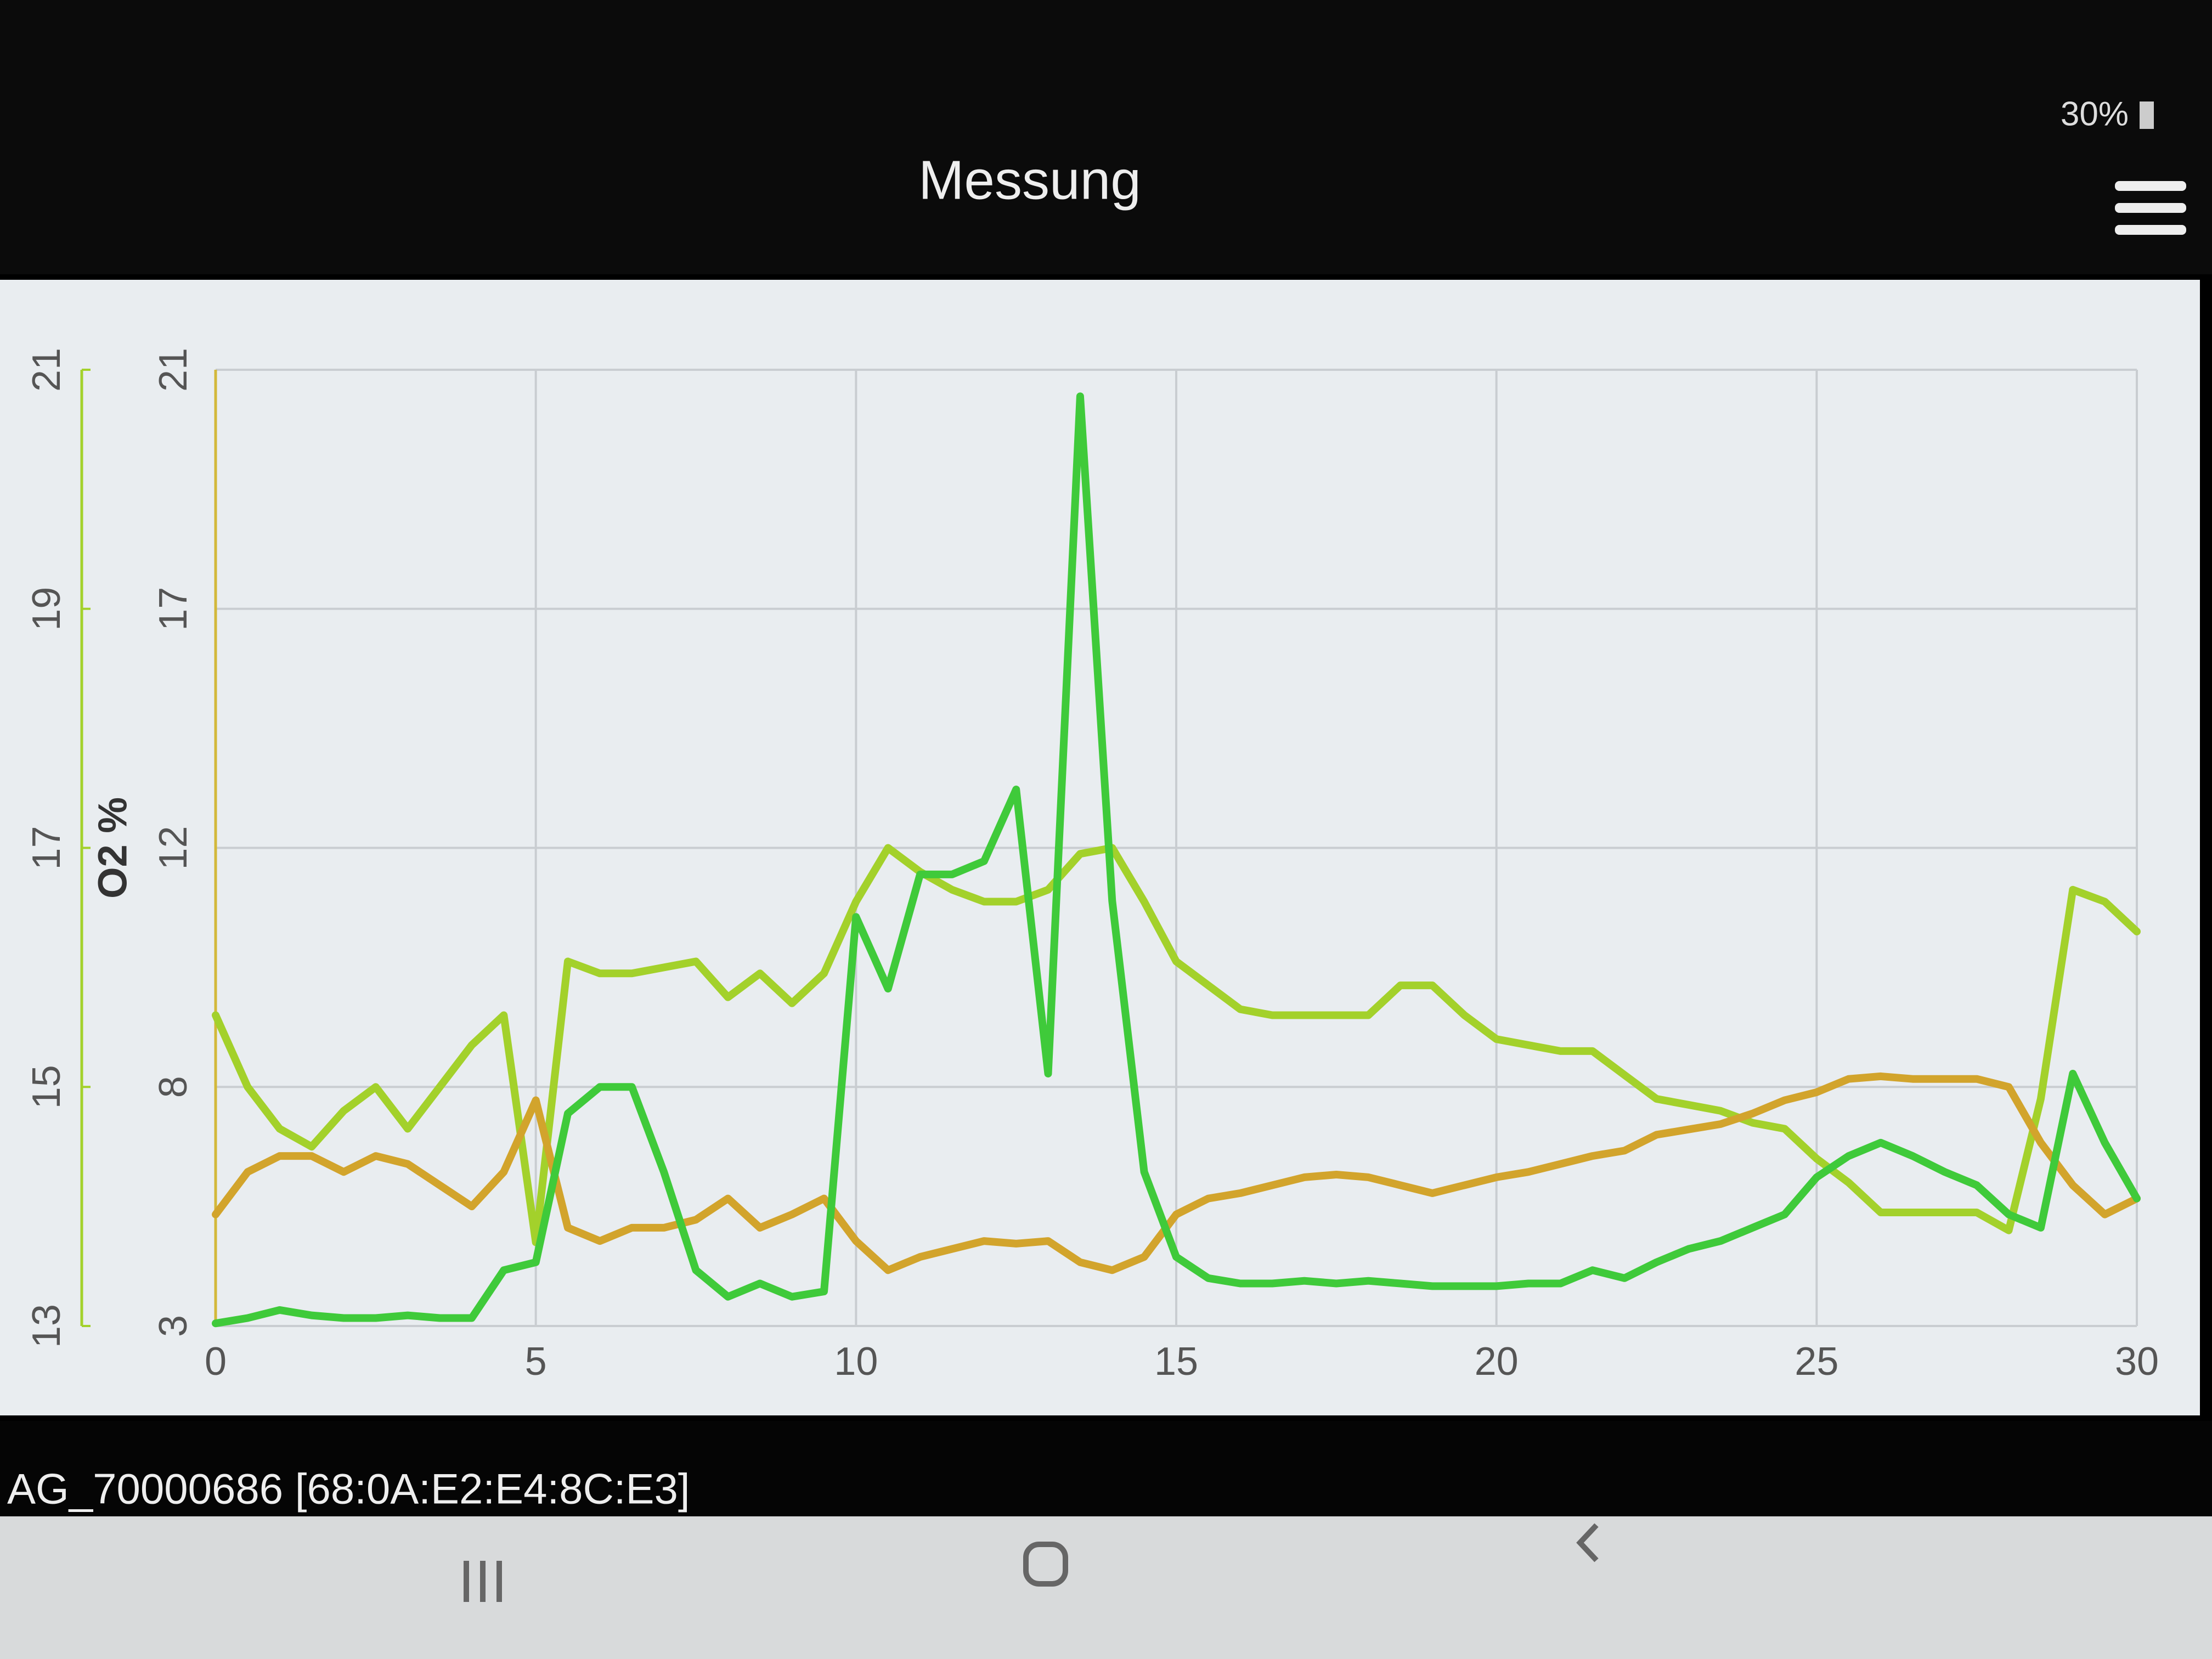  Describe the element at coordinates (173, 1326) in the screenshot. I see `y-tick-label: 3` at that location.